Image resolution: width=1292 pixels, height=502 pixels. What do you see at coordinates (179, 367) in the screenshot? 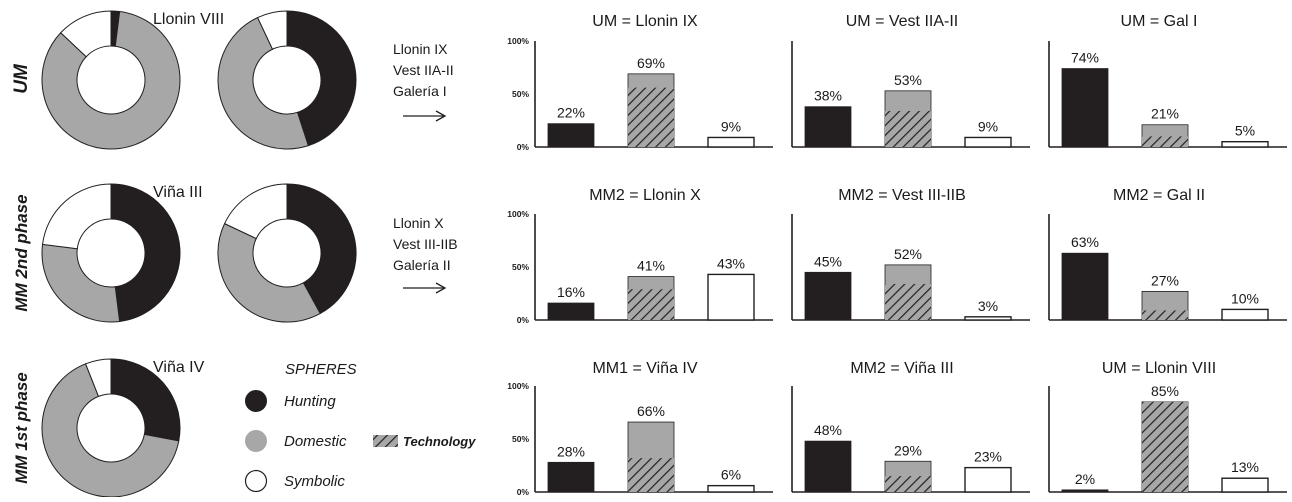
I see `donut-label-vina-iv: Viña IV` at bounding box center [179, 367].